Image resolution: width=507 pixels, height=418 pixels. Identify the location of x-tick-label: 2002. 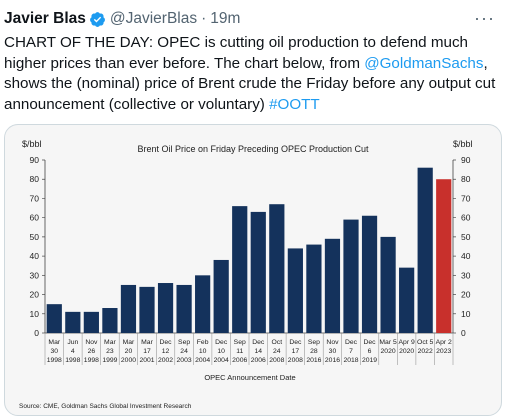
(165, 360).